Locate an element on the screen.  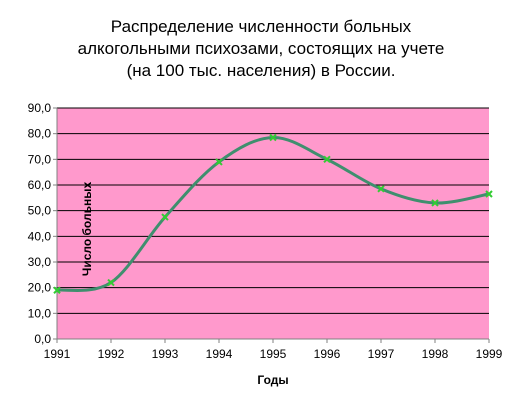
y-tick-label: 60,0 is located at coordinates (40, 185).